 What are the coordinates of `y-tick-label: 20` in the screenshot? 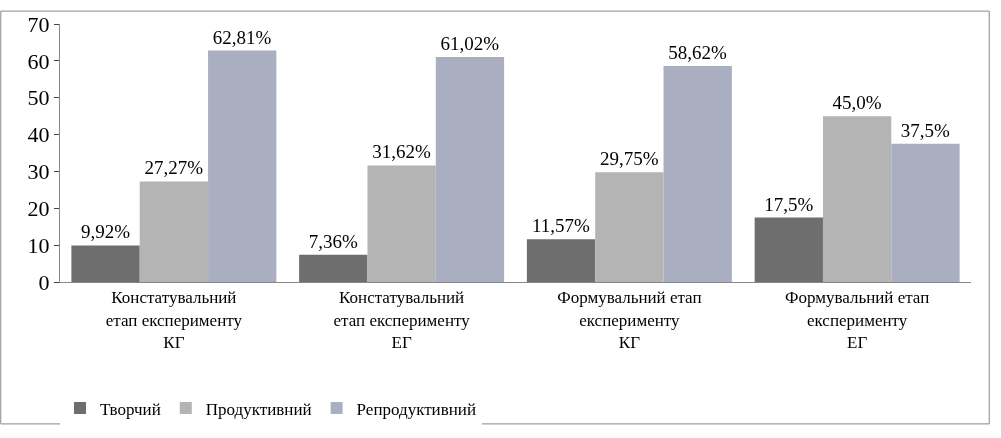 It's located at (38, 208).